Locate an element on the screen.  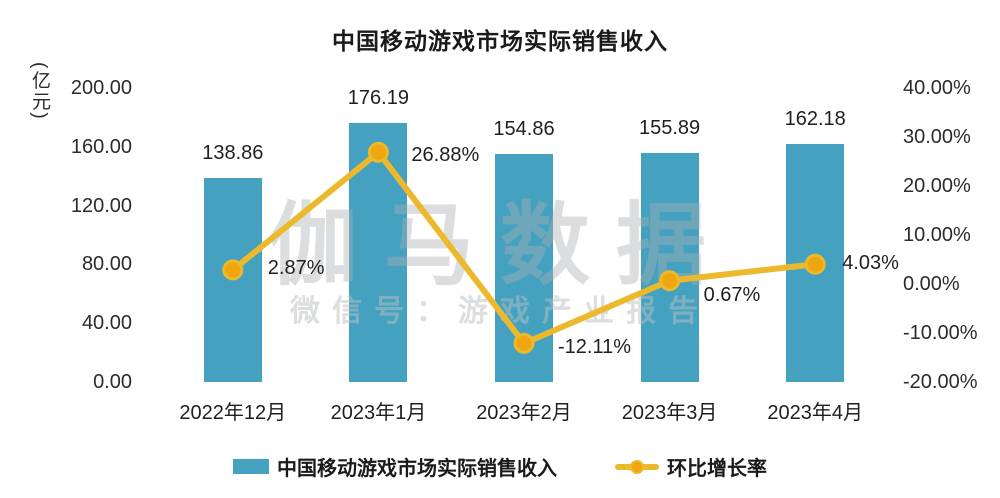
left-axis-tick: 120.00 is located at coordinates (101, 205).